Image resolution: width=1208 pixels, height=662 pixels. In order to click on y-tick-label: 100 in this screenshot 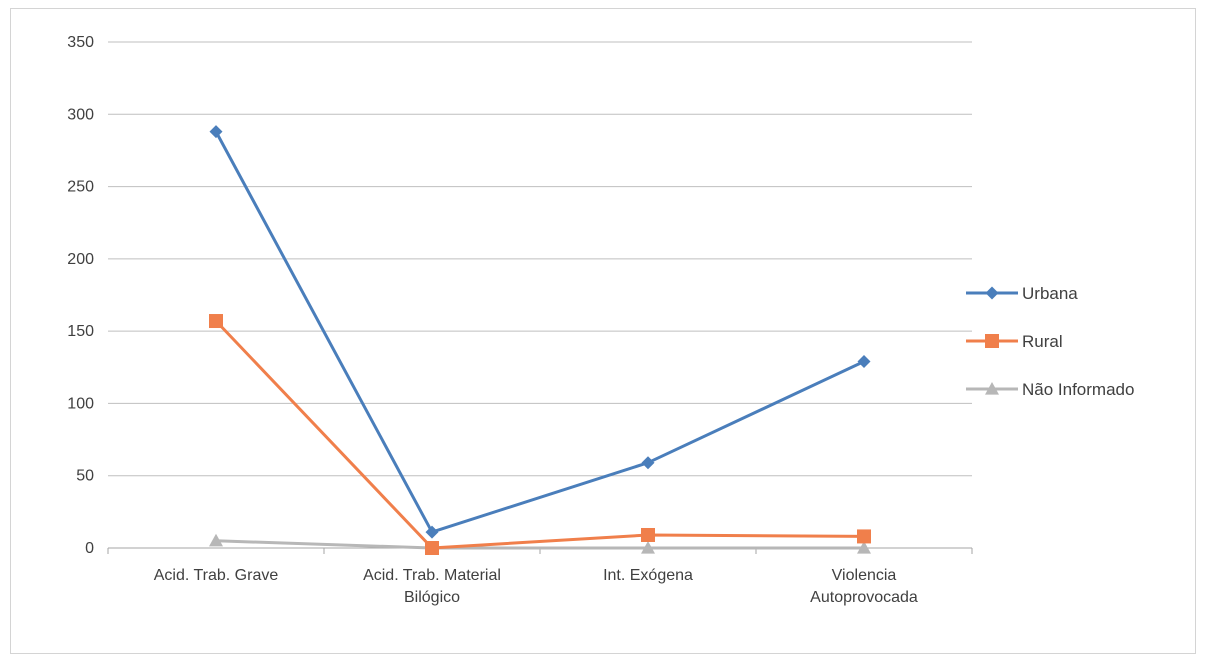, I will do `click(80, 403)`.